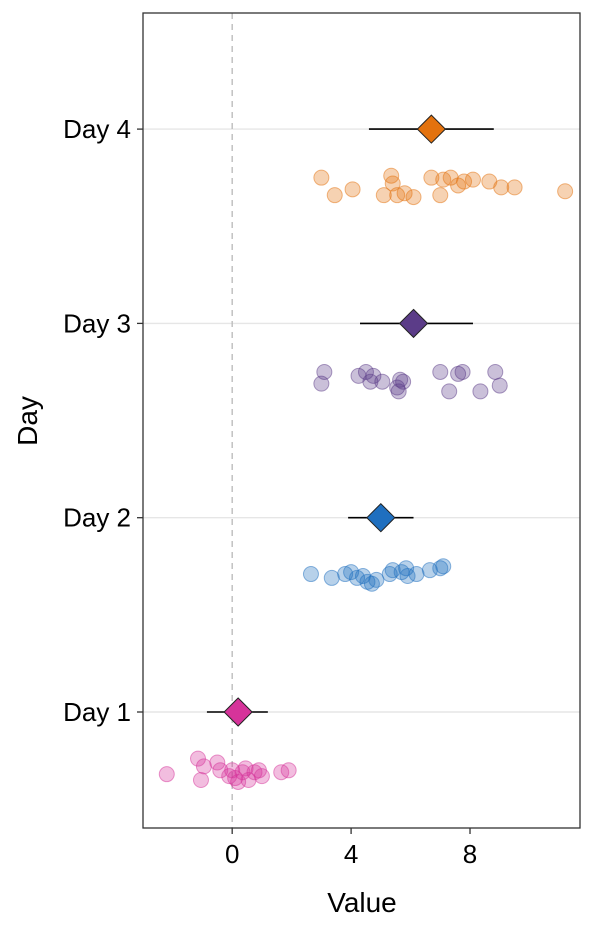 The width and height of the screenshot is (595, 926). What do you see at coordinates (351, 854) in the screenshot?
I see `x-tick-label: 4` at bounding box center [351, 854].